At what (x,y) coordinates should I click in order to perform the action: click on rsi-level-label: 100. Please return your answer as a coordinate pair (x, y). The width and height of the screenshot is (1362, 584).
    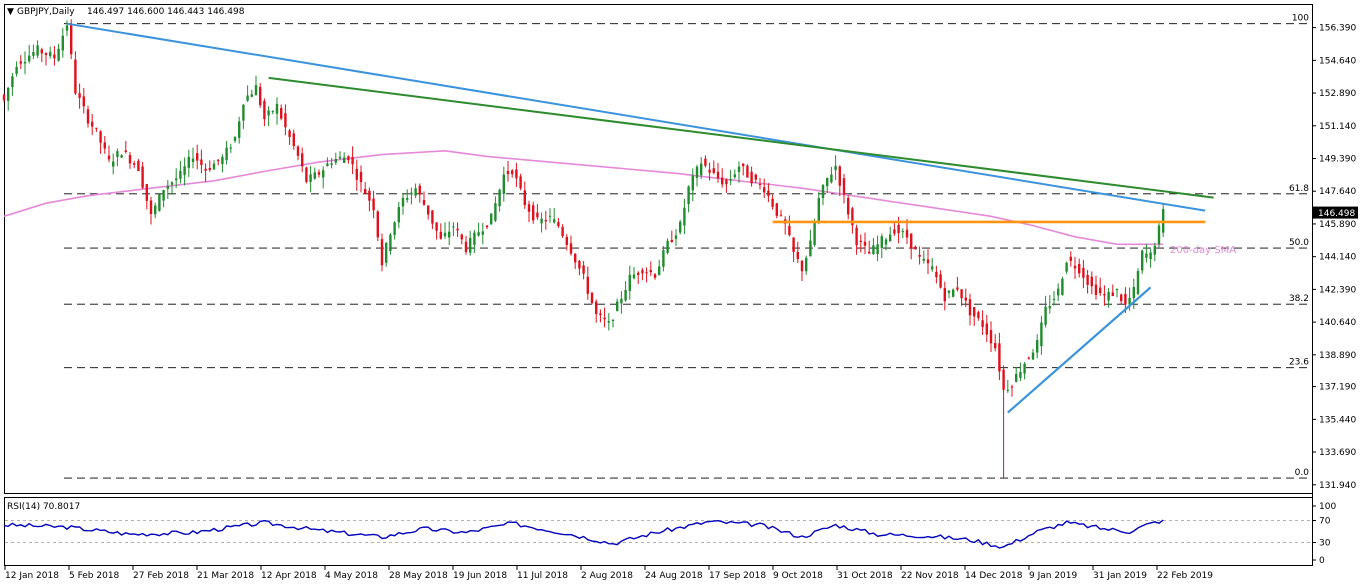
    Looking at the image, I should click on (1327, 507).